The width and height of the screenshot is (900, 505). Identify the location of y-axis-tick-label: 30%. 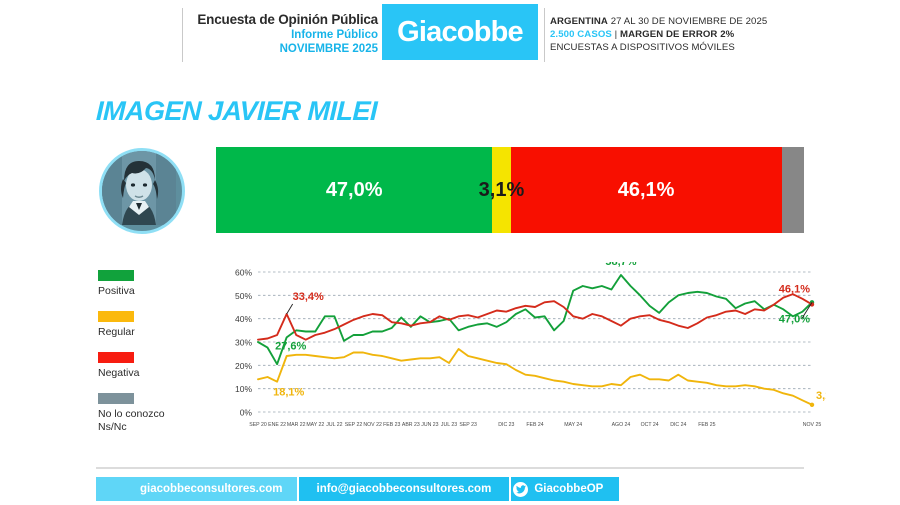
(243, 343).